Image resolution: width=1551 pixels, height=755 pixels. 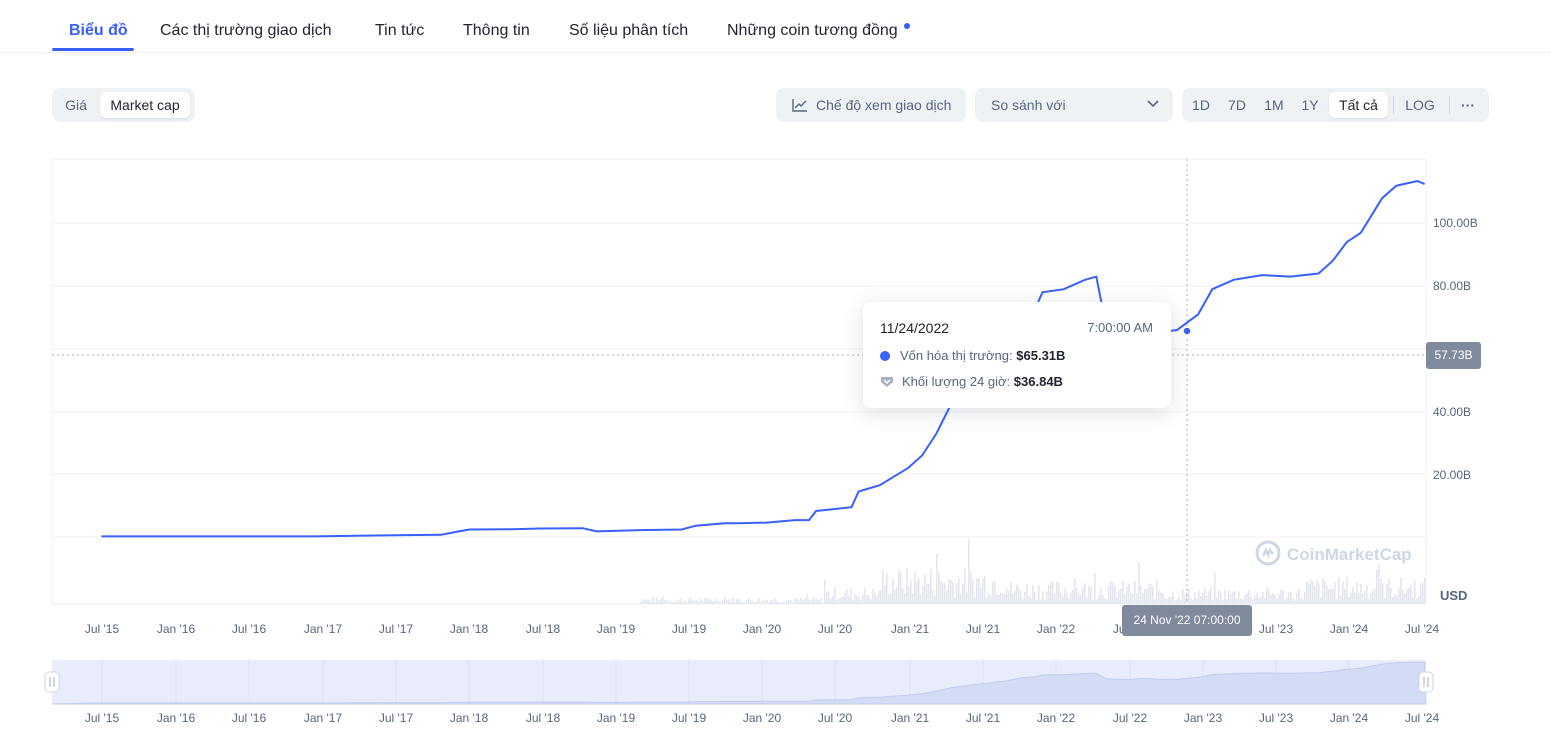 I want to click on x-tick-label: Jan '17, so click(x=323, y=629).